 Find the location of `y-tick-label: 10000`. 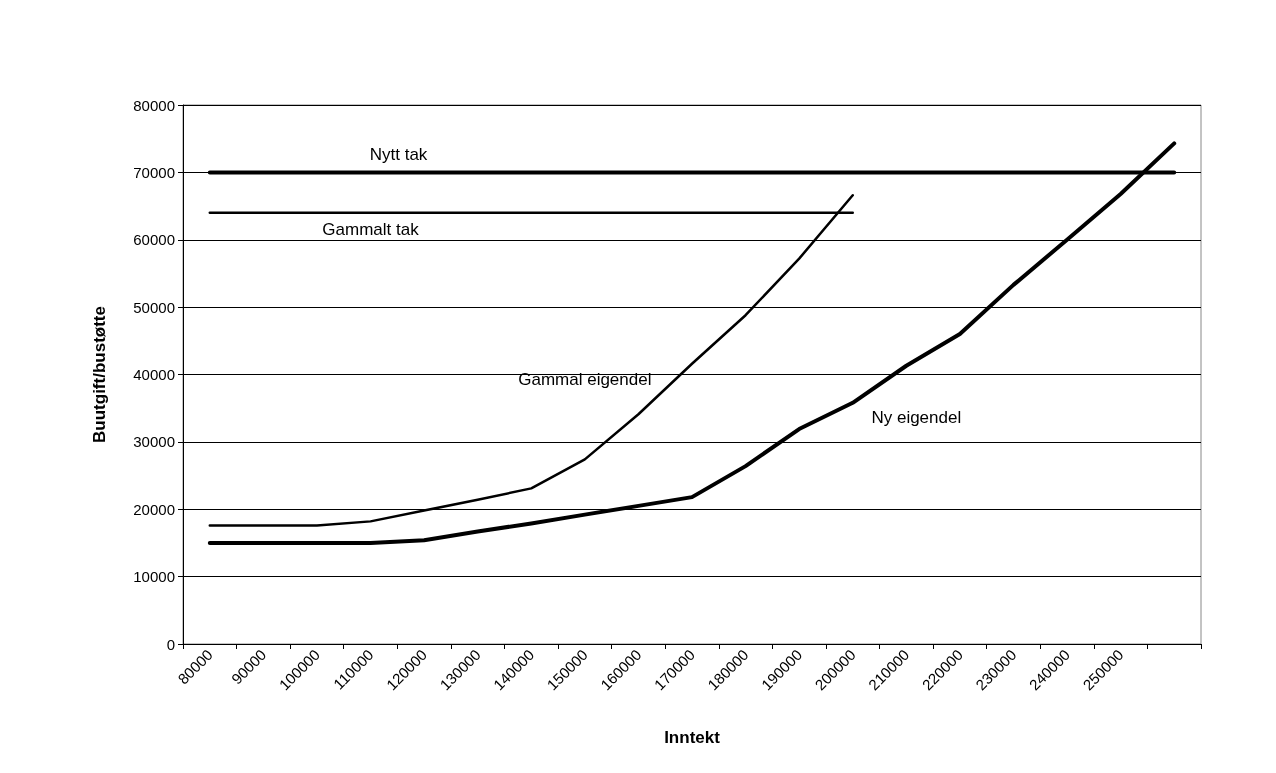

y-tick-label: 10000 is located at coordinates (154, 577).